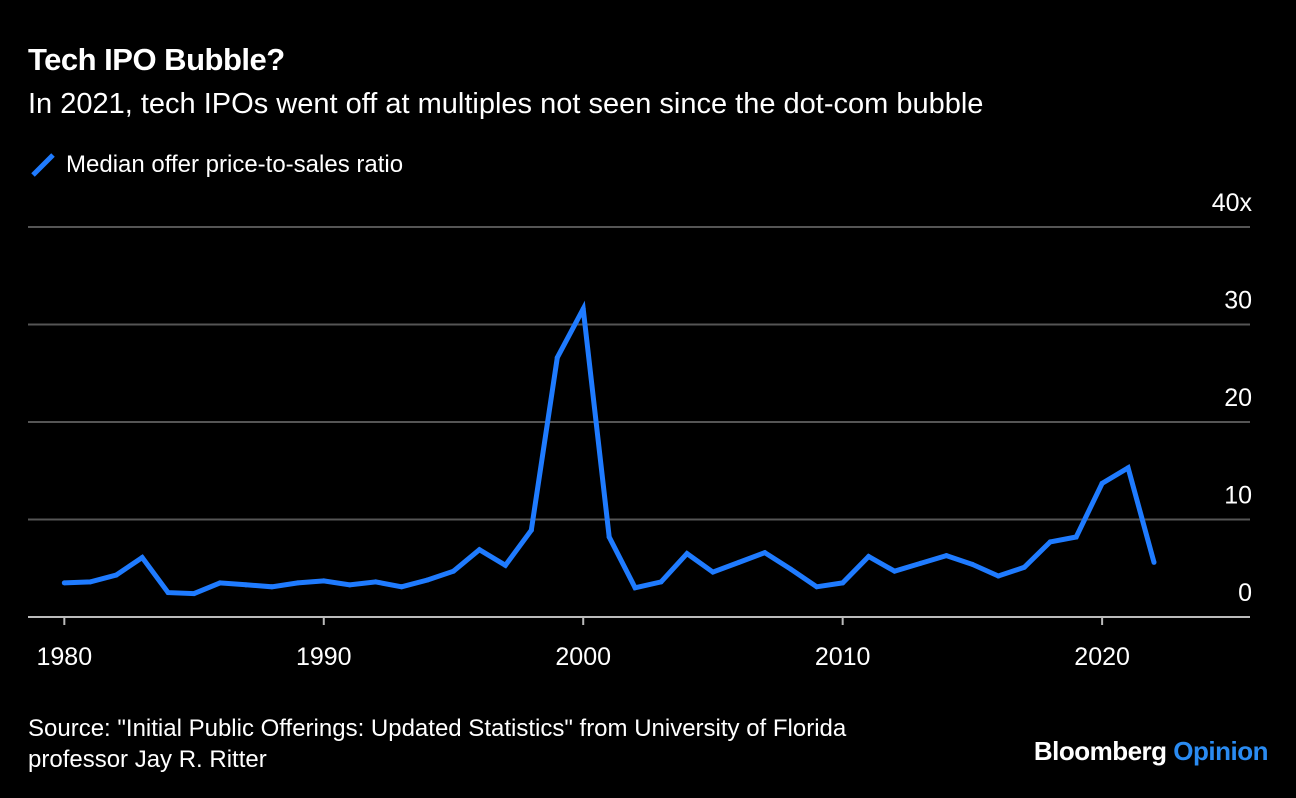  I want to click on data-point-2000, so click(583, 309).